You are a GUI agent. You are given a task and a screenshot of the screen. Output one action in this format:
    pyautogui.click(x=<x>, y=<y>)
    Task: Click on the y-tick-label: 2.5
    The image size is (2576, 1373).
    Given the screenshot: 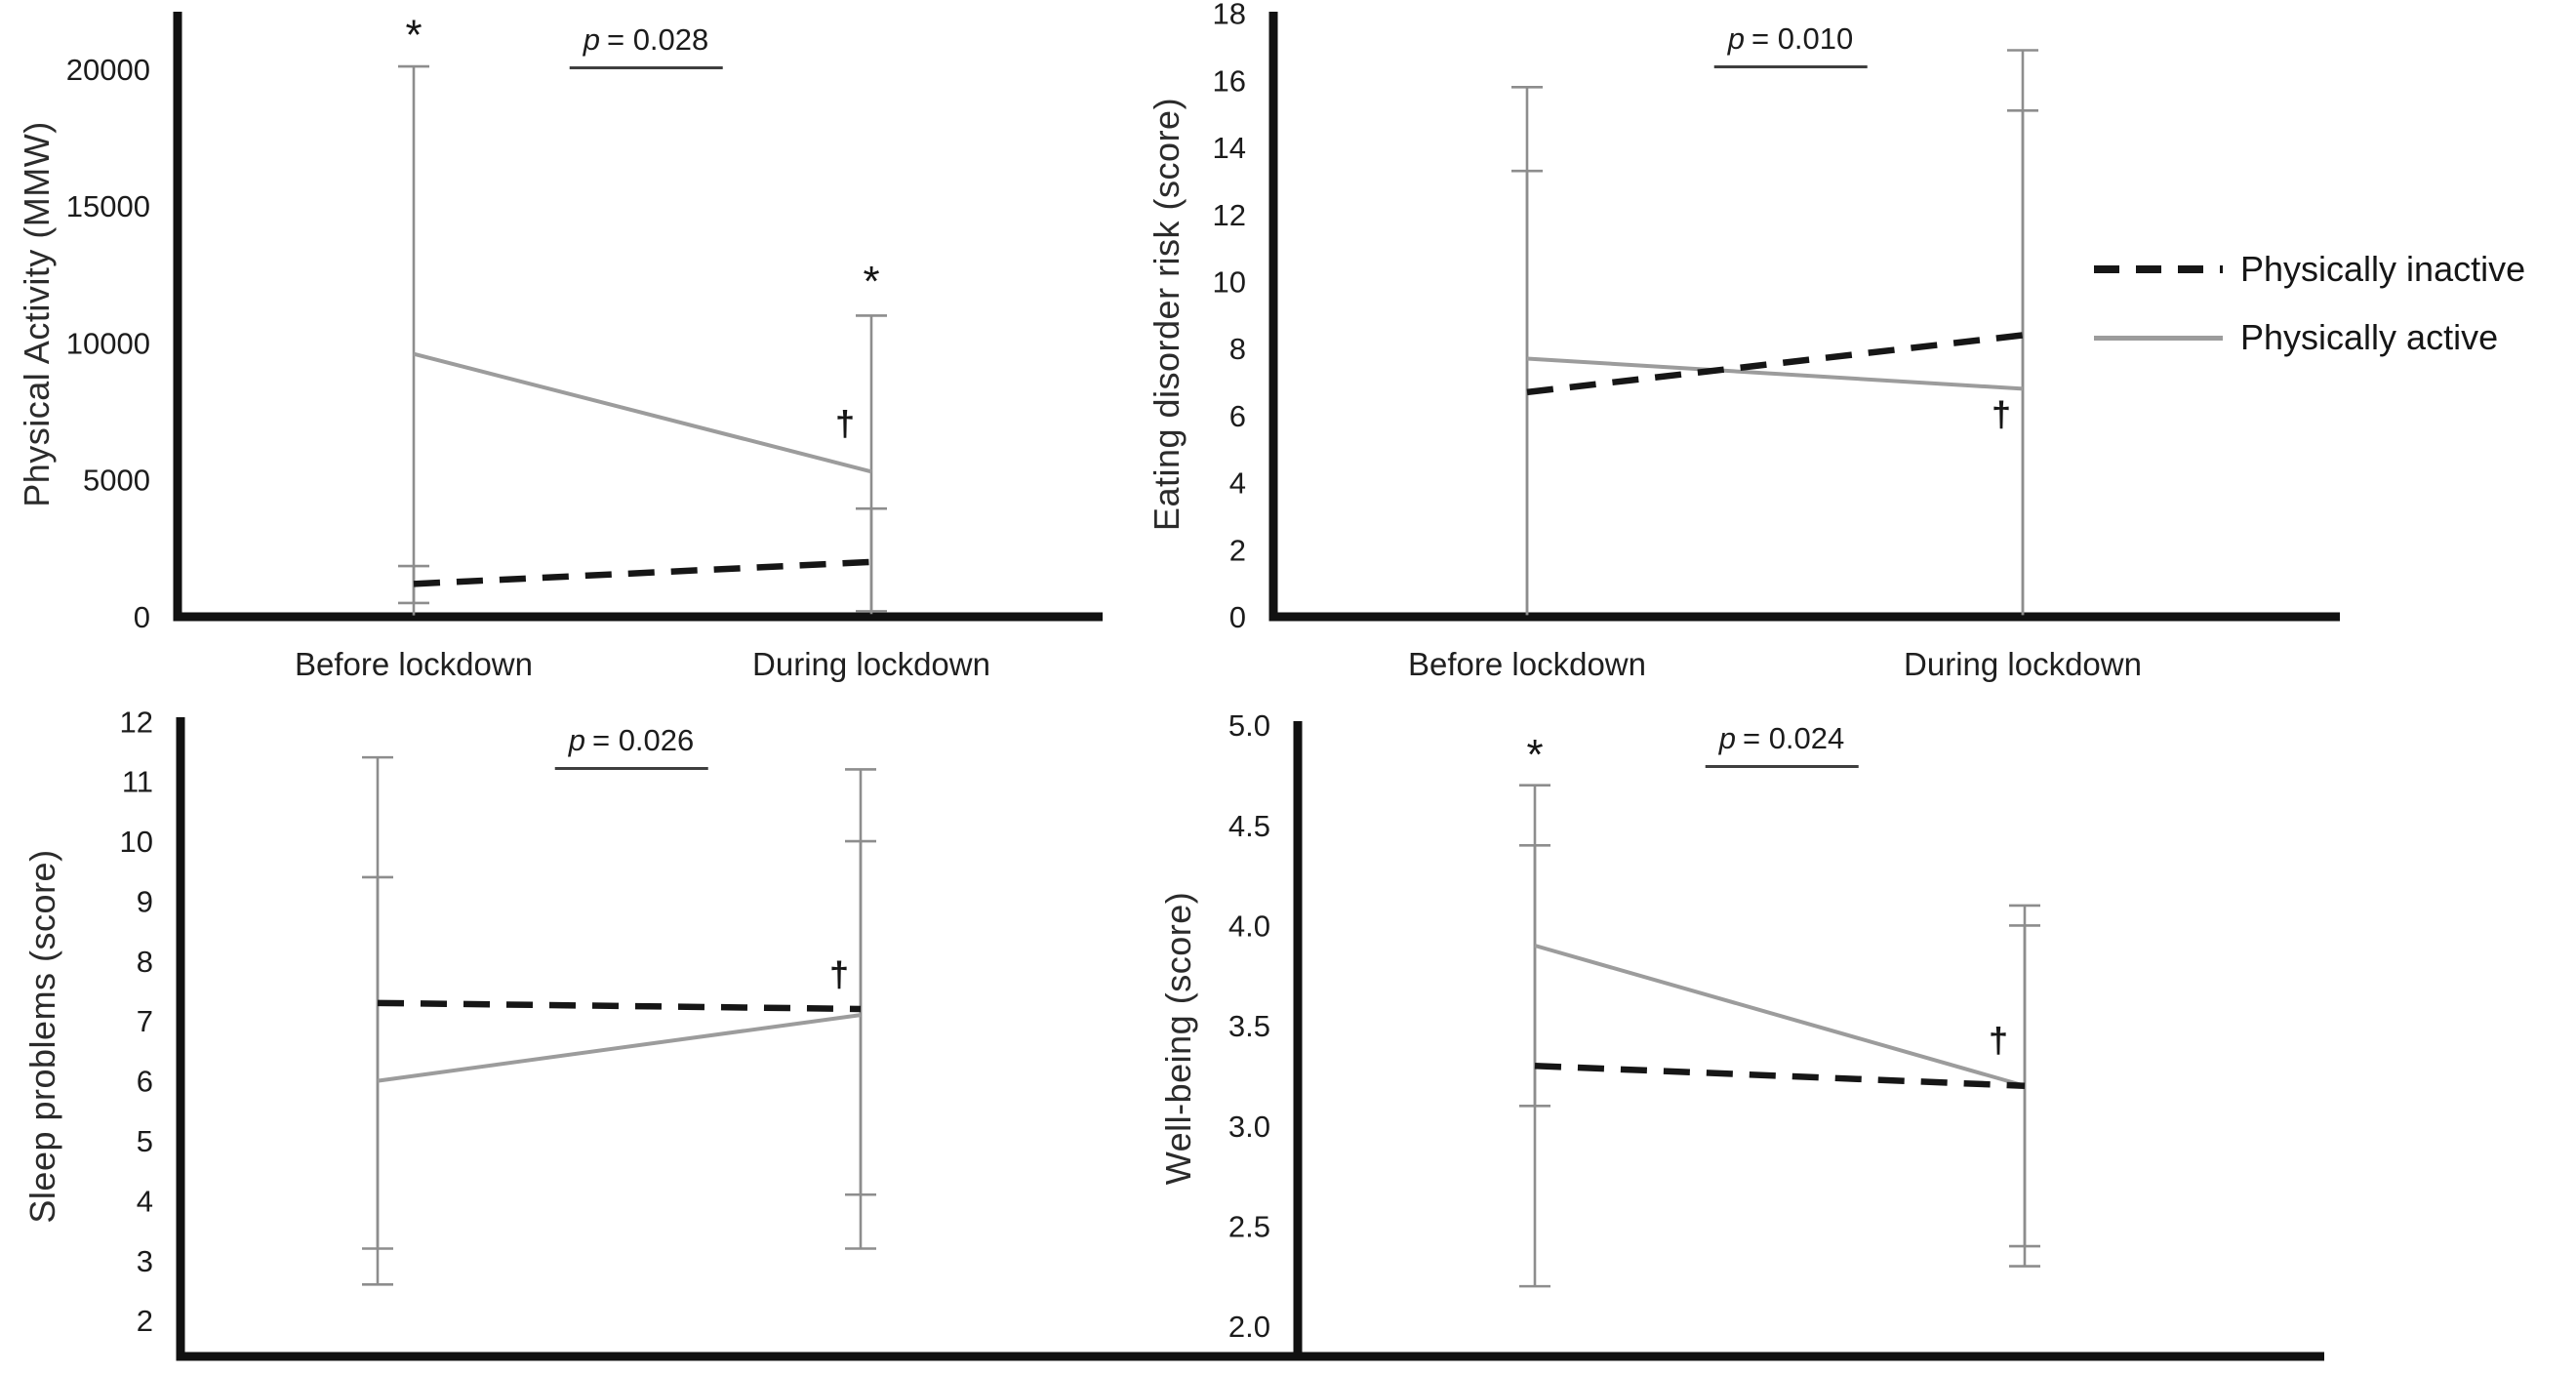 What is the action you would take?
    pyautogui.click(x=1249, y=1227)
    